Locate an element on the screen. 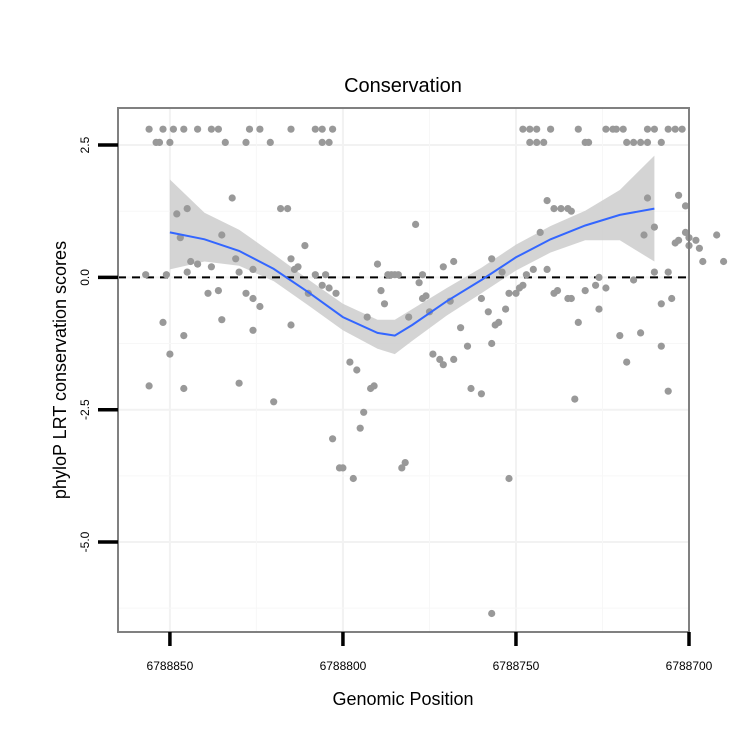 Image resolution: width=750 pixels, height=750 pixels. chart-title: Conservation is located at coordinates (403, 86).